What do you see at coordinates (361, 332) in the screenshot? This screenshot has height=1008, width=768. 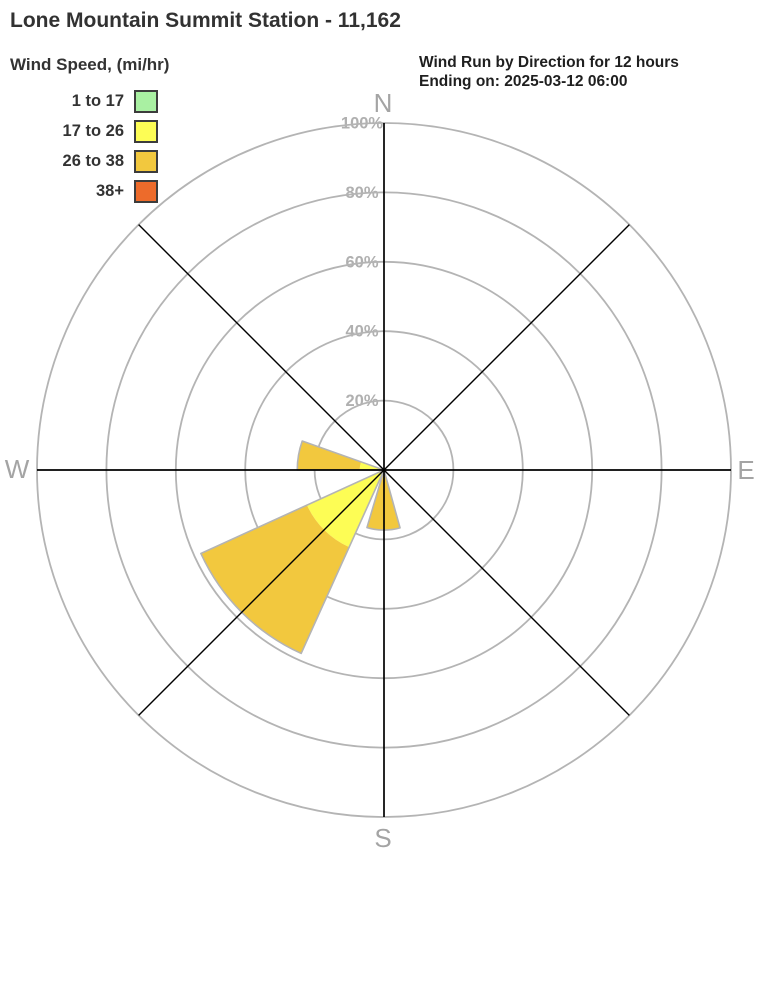 I see `ring-label-40: 40%` at bounding box center [361, 332].